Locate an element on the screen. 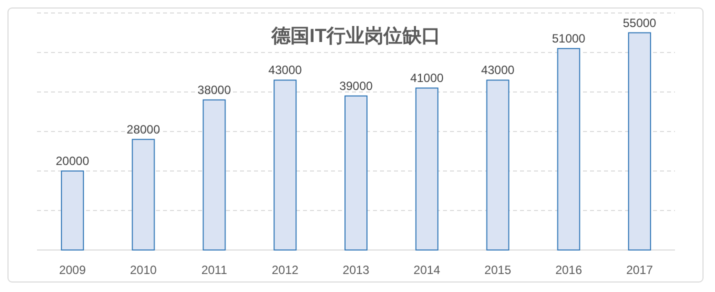 This screenshot has height=292, width=715. data-label: 28000 is located at coordinates (143, 129).